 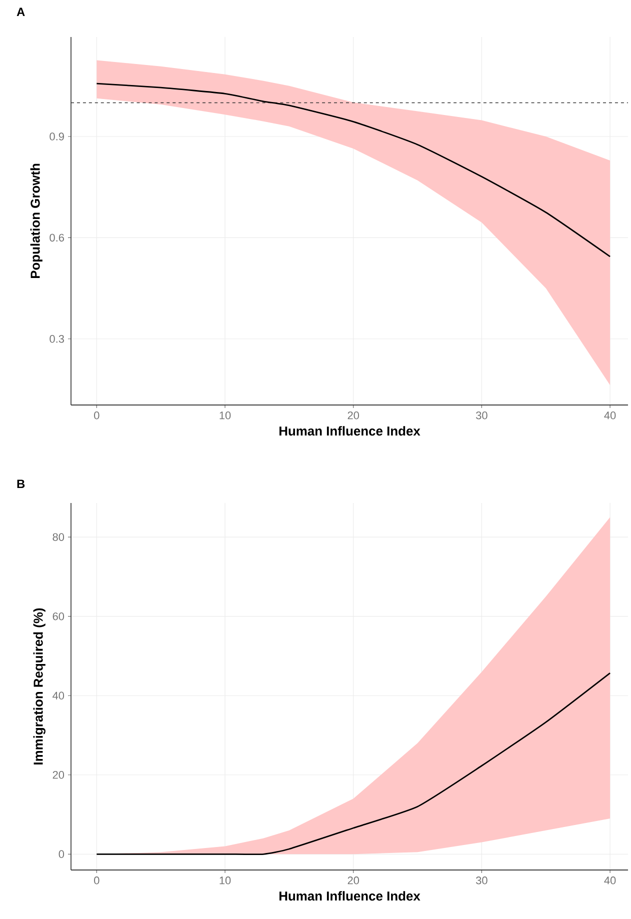 What do you see at coordinates (58, 616) in the screenshot?
I see `y-tick-label: 60` at bounding box center [58, 616].